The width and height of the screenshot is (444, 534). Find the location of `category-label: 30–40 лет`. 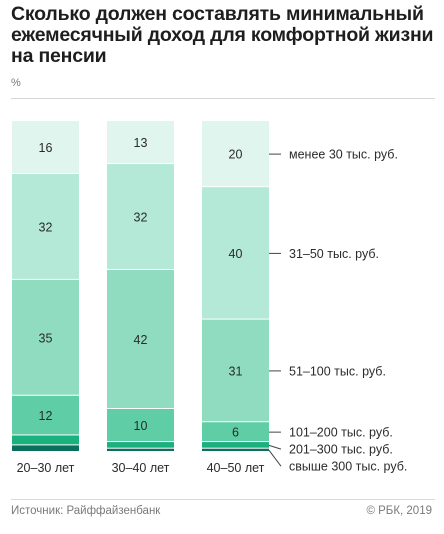

category-label: 30–40 лет is located at coordinates (141, 468).